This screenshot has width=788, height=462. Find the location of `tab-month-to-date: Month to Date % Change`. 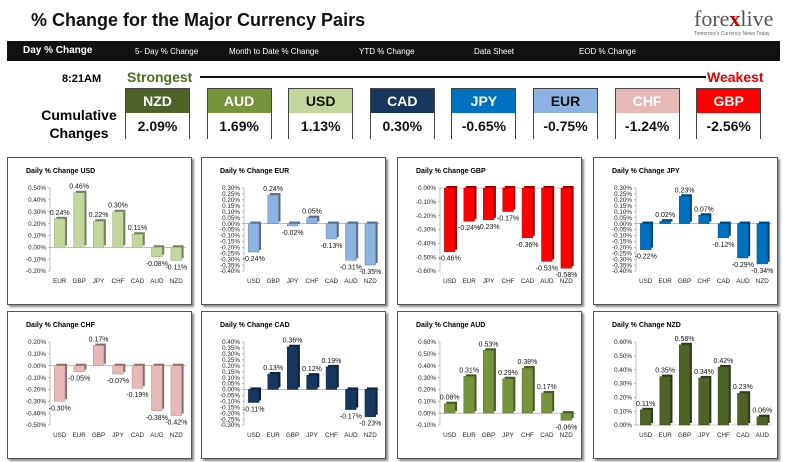

tab-month-to-date: Month to Date % Change is located at coordinates (274, 51).